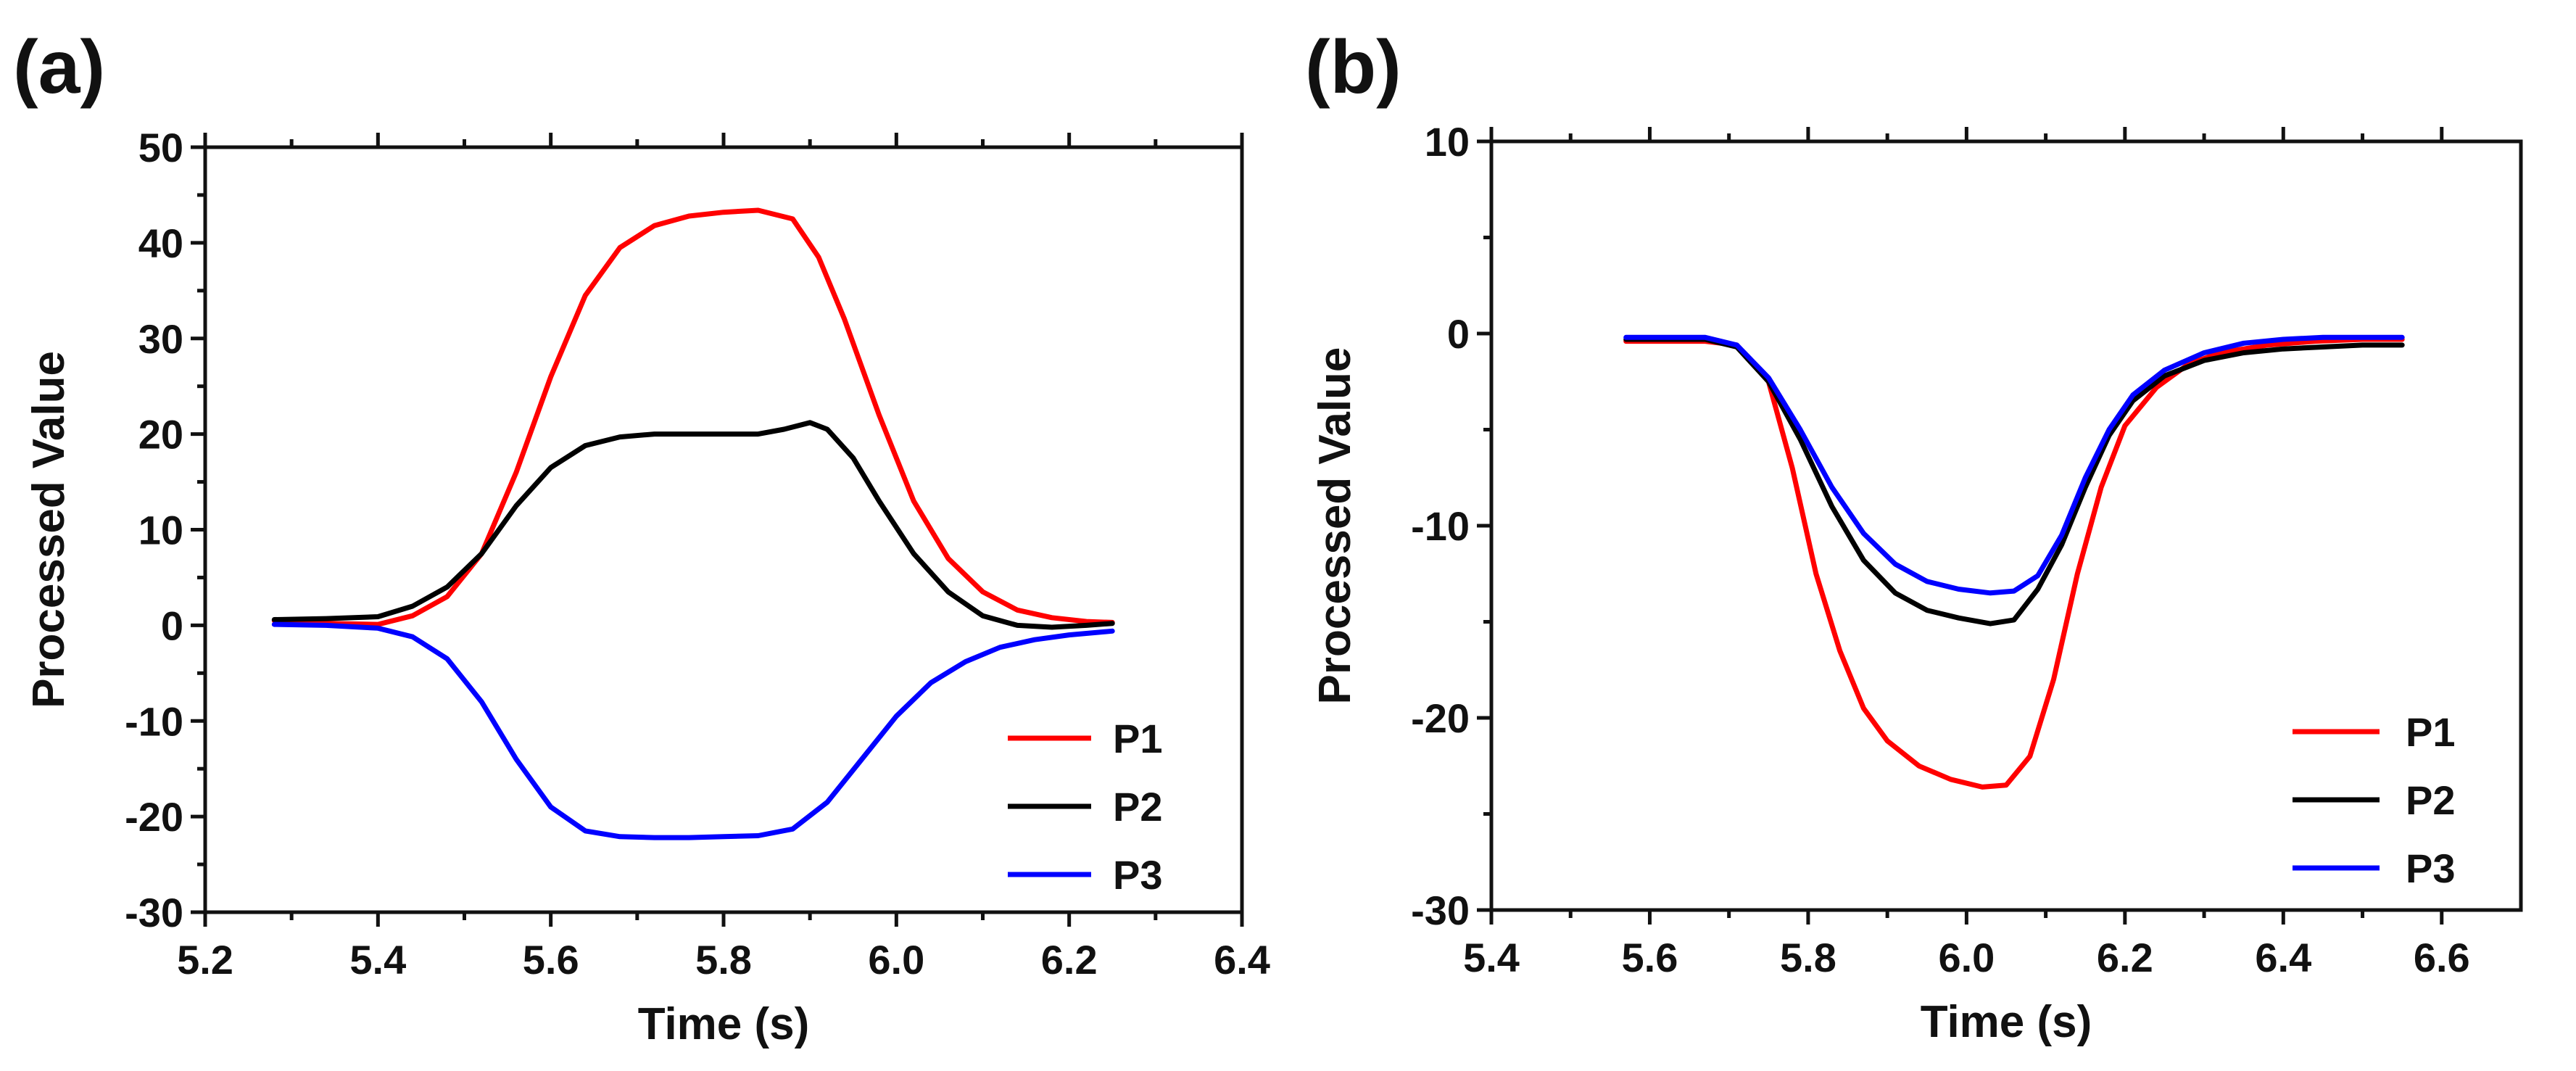 This screenshot has height=1071, width=2576. What do you see at coordinates (2442, 958) in the screenshot?
I see `x-tick-label: 6.6` at bounding box center [2442, 958].